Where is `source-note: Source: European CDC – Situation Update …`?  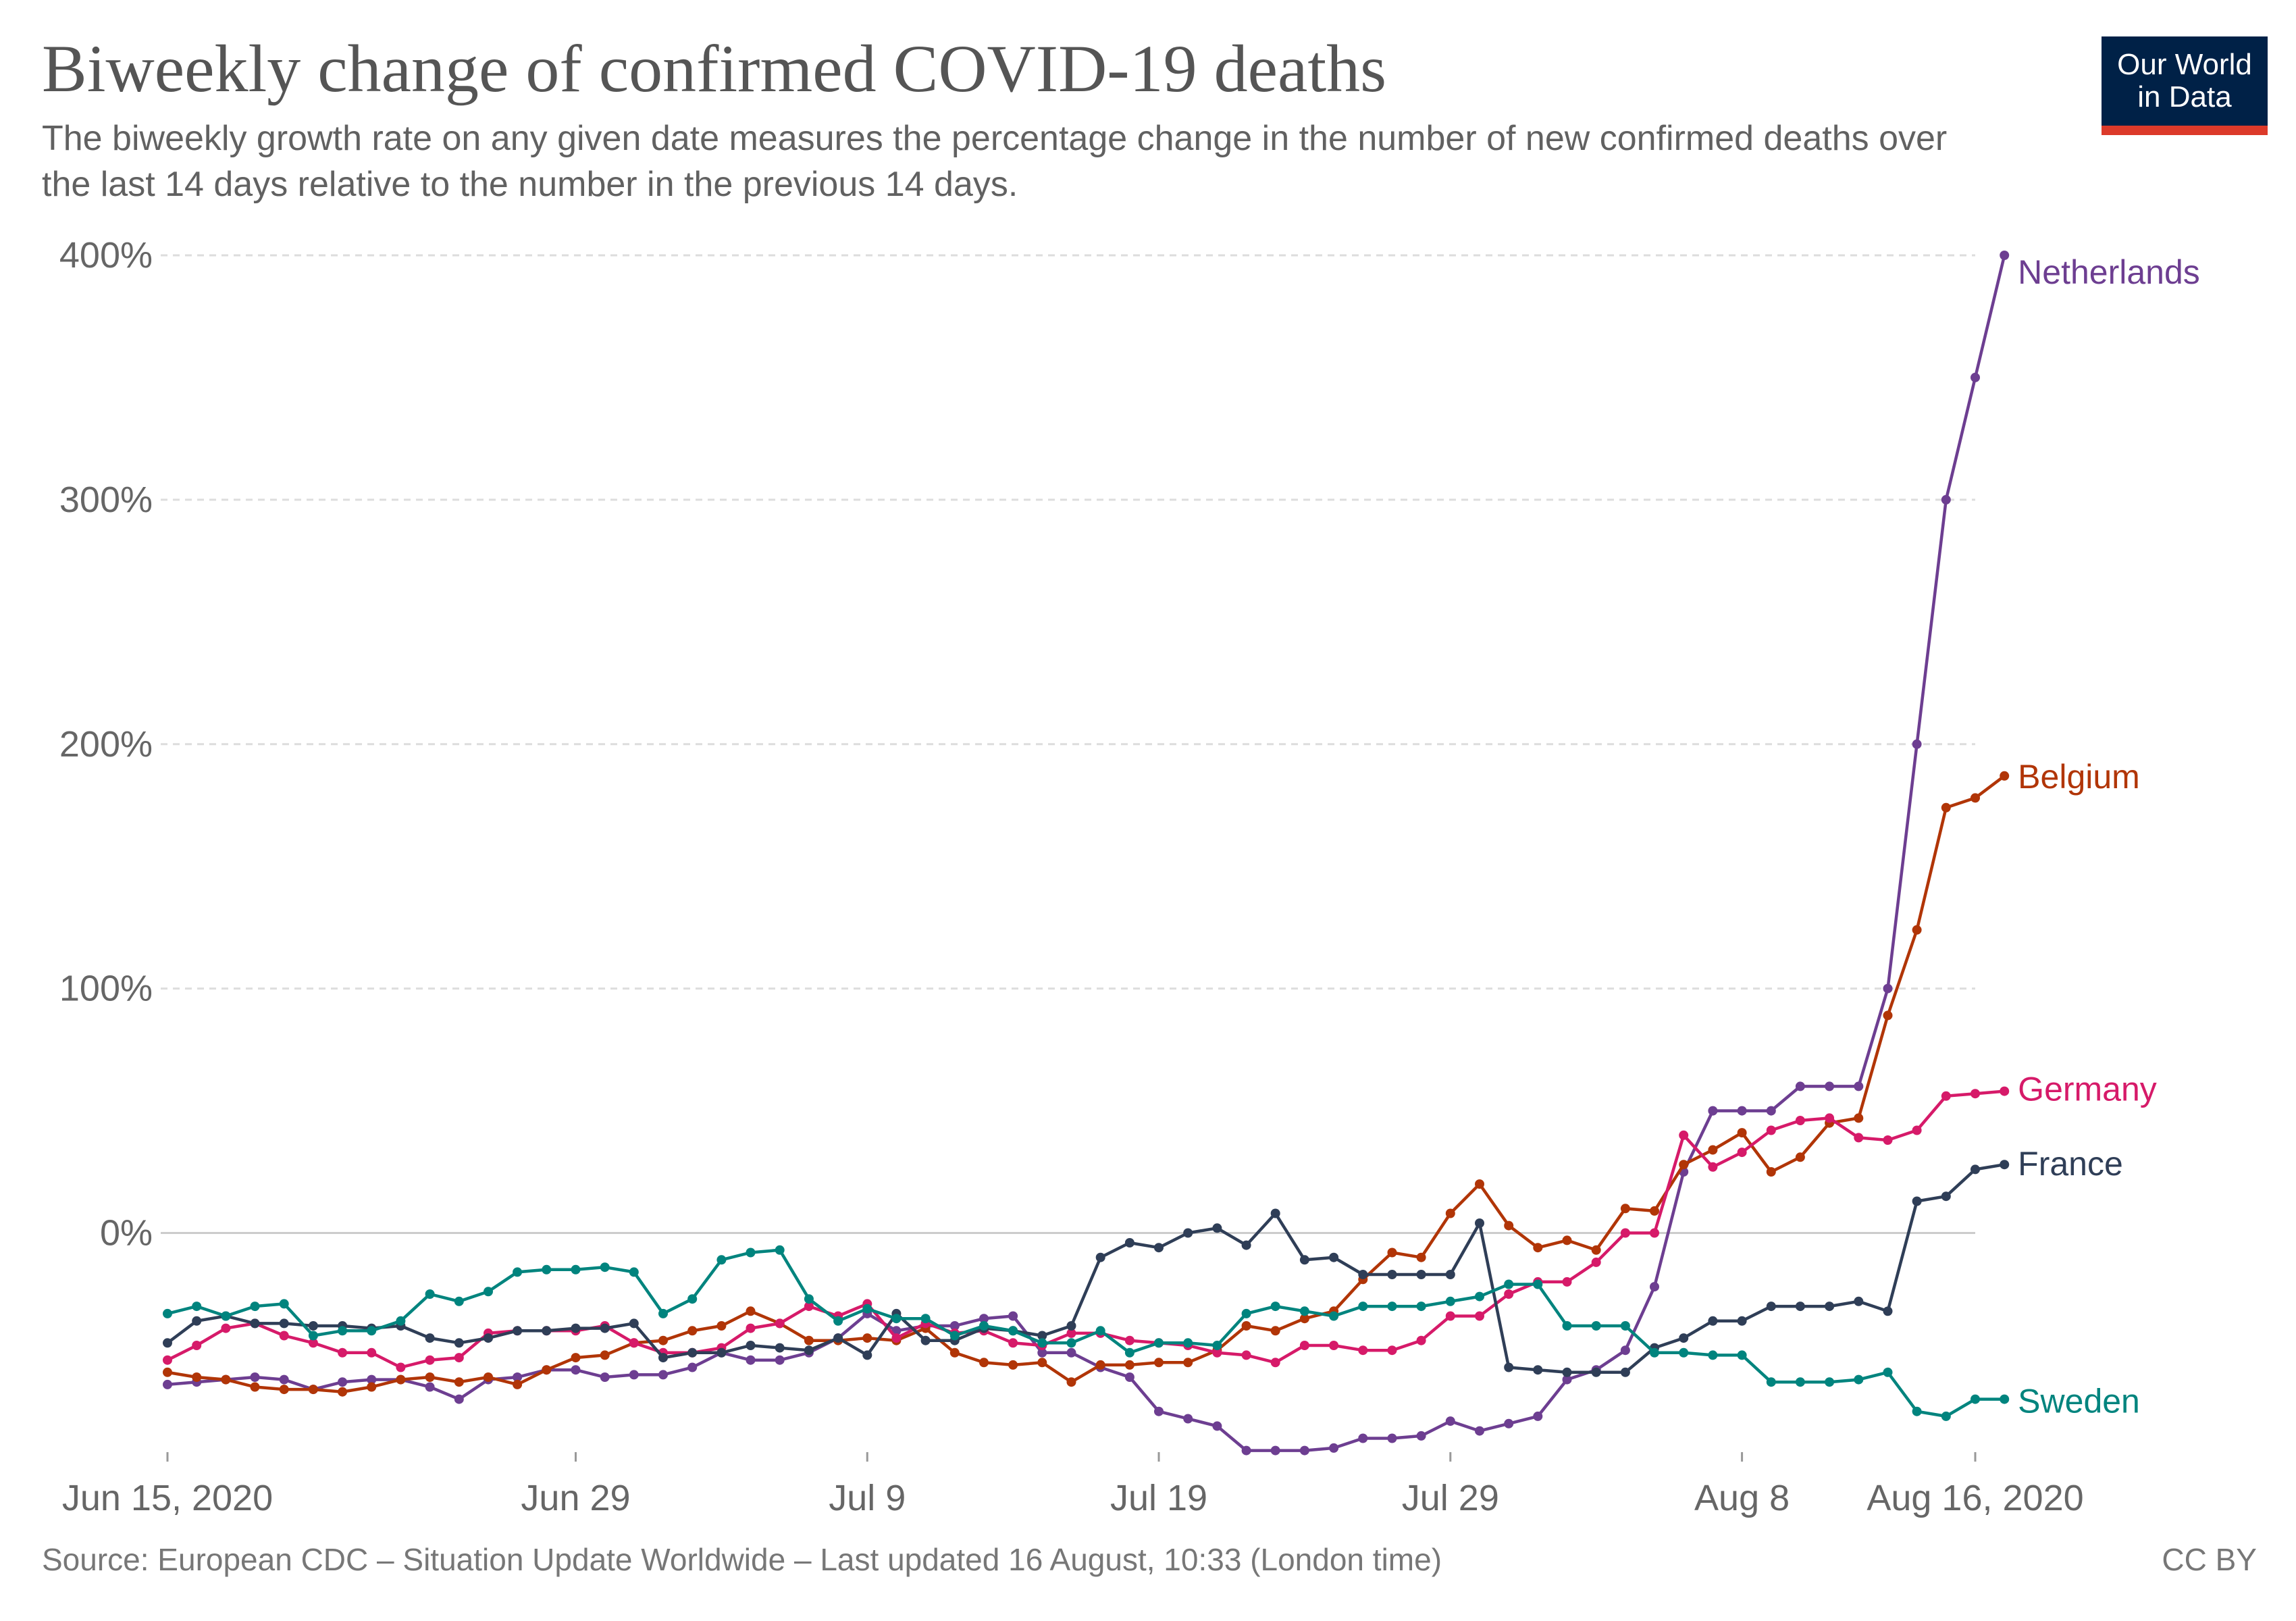 source-note: Source: European CDC – Situation Update … is located at coordinates (742, 1559).